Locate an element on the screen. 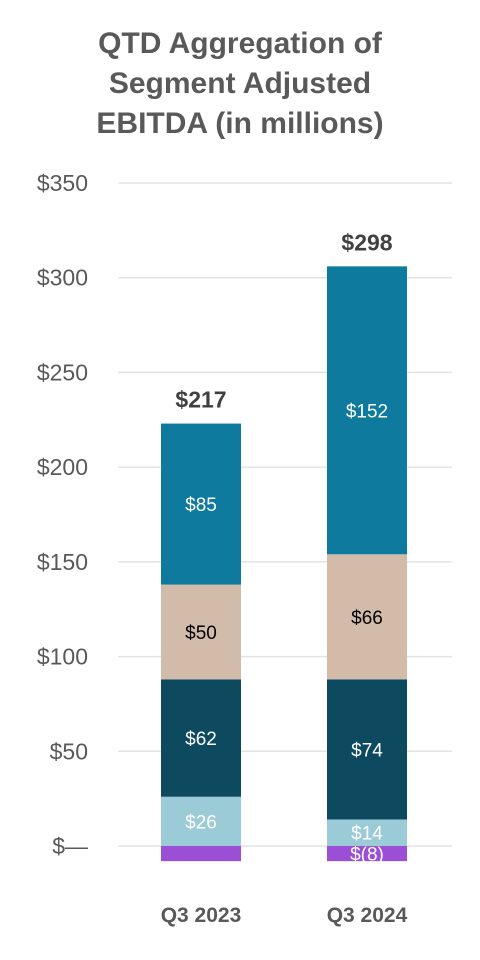  data-label: $66 is located at coordinates (367, 618).